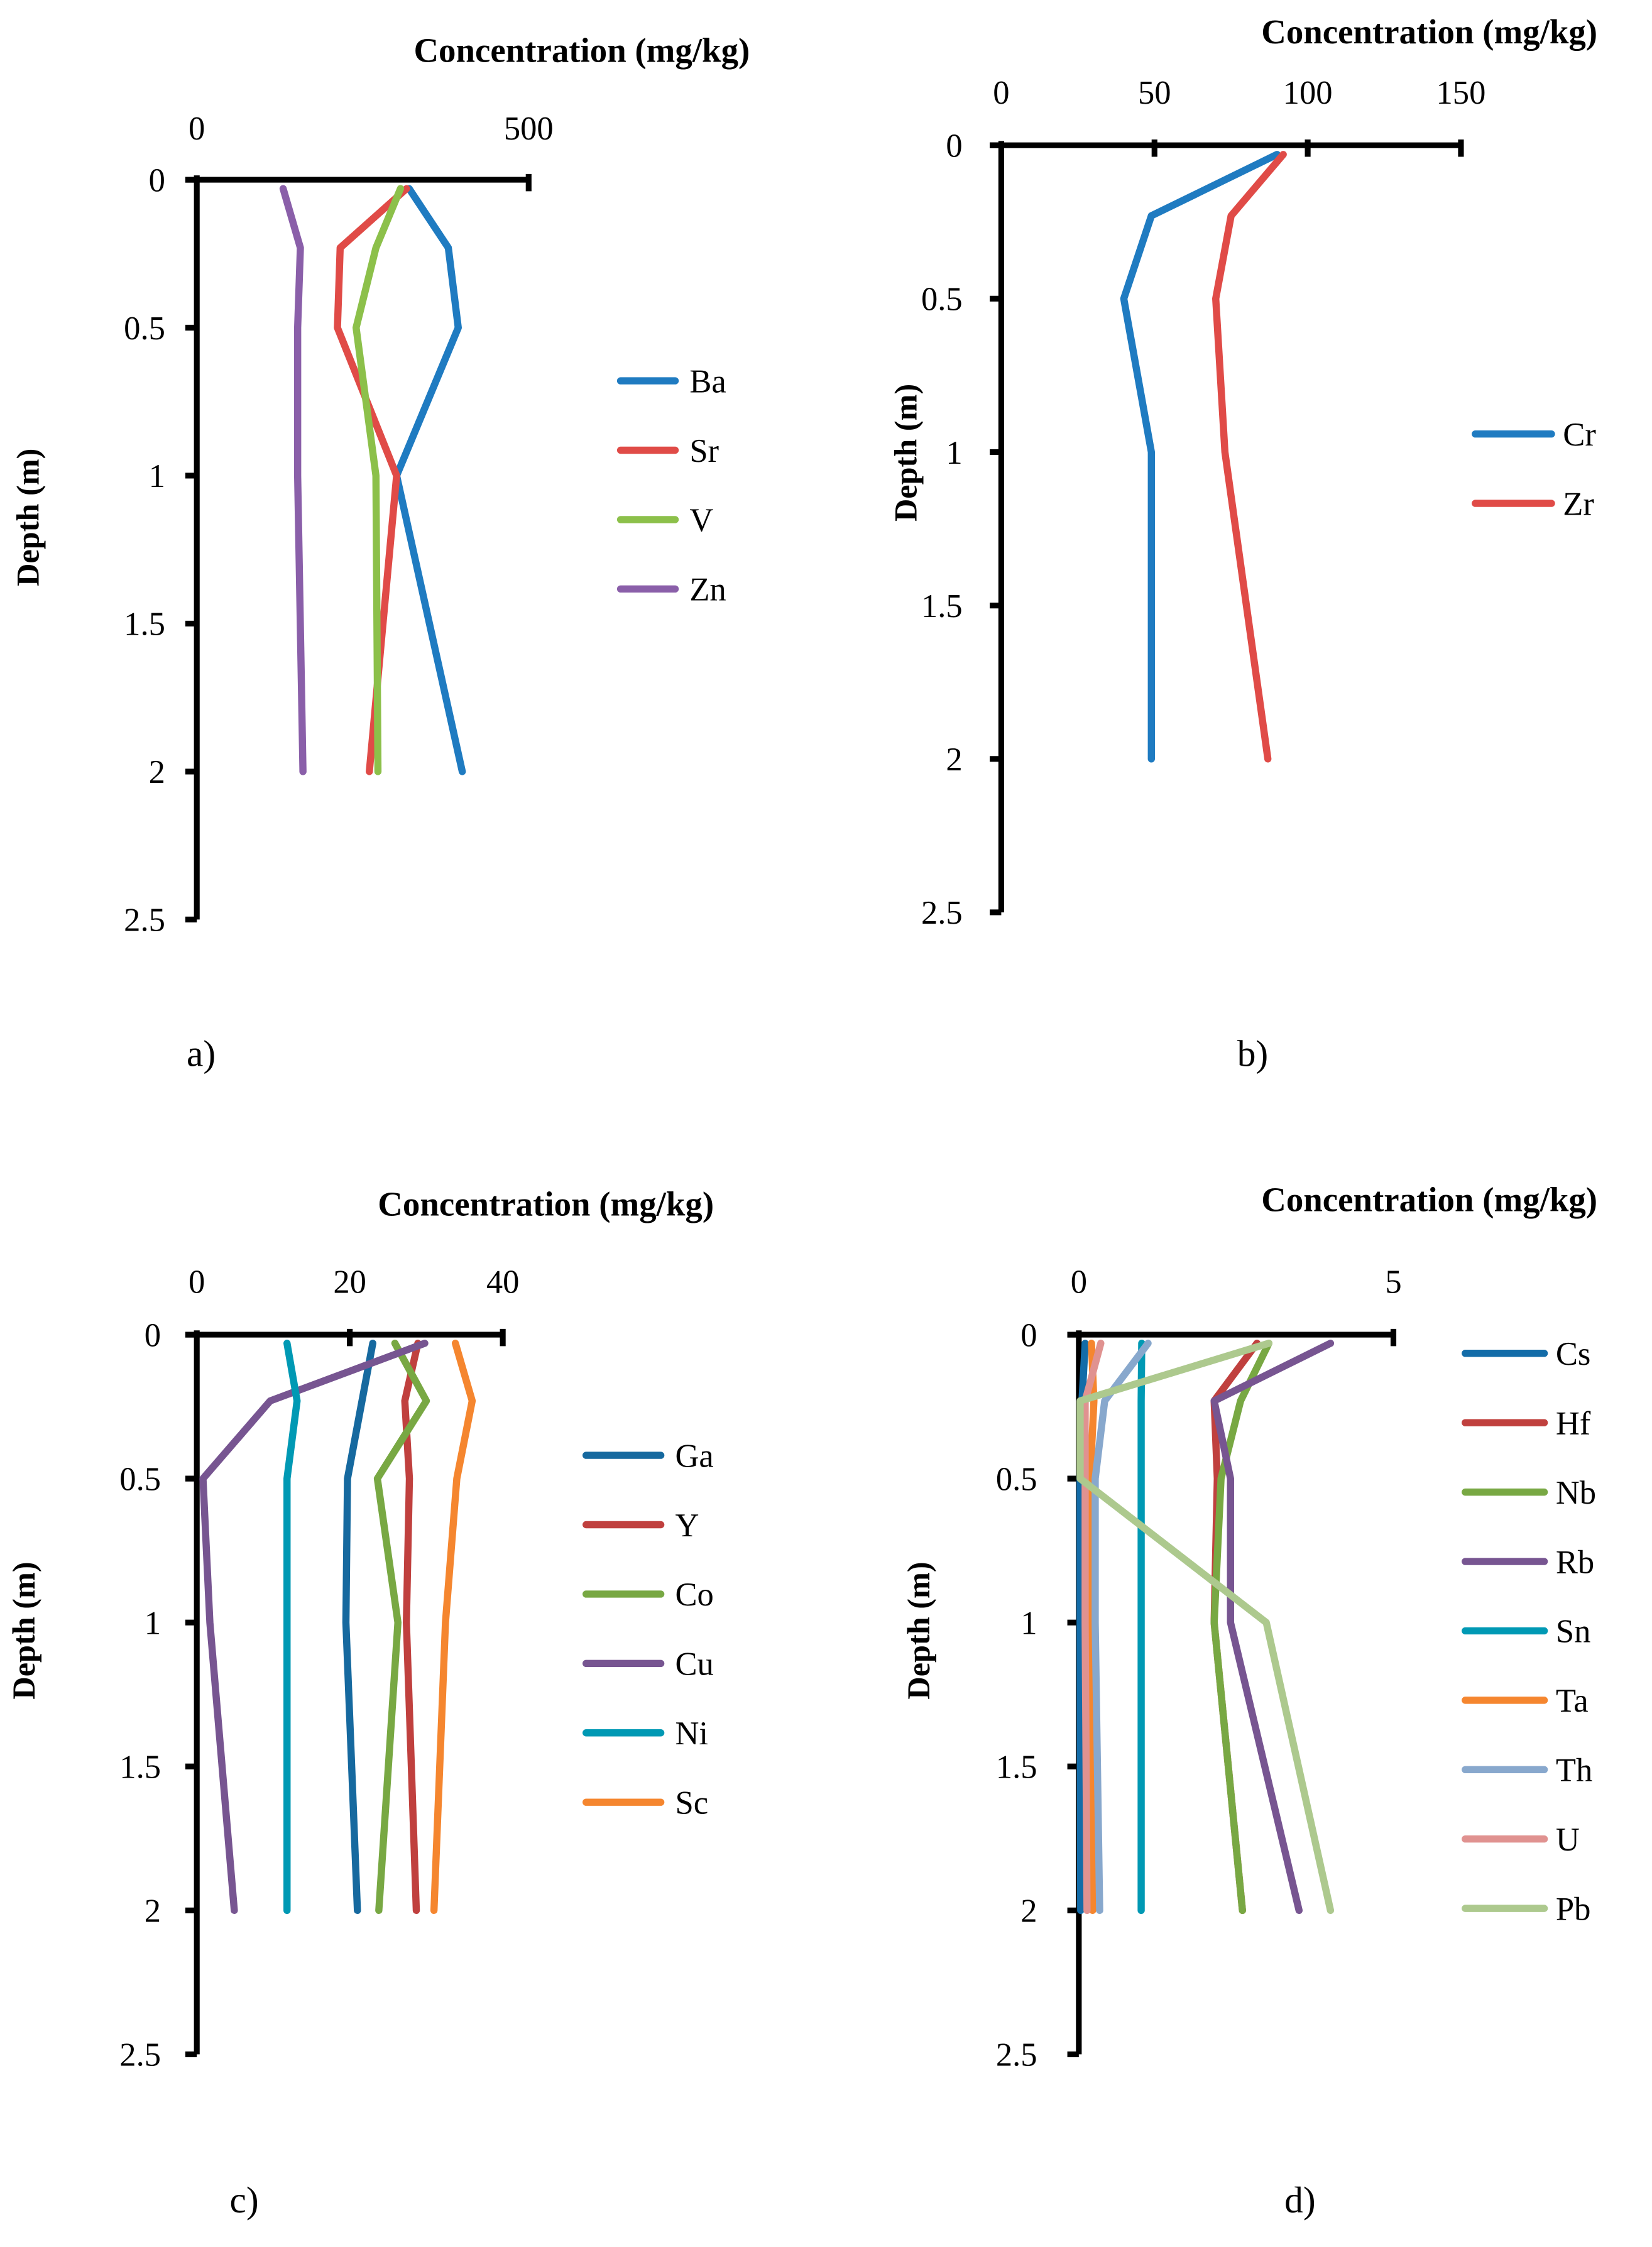 The width and height of the screenshot is (1652, 2247). What do you see at coordinates (1573, 1423) in the screenshot?
I see `legend-label: Hf` at bounding box center [1573, 1423].